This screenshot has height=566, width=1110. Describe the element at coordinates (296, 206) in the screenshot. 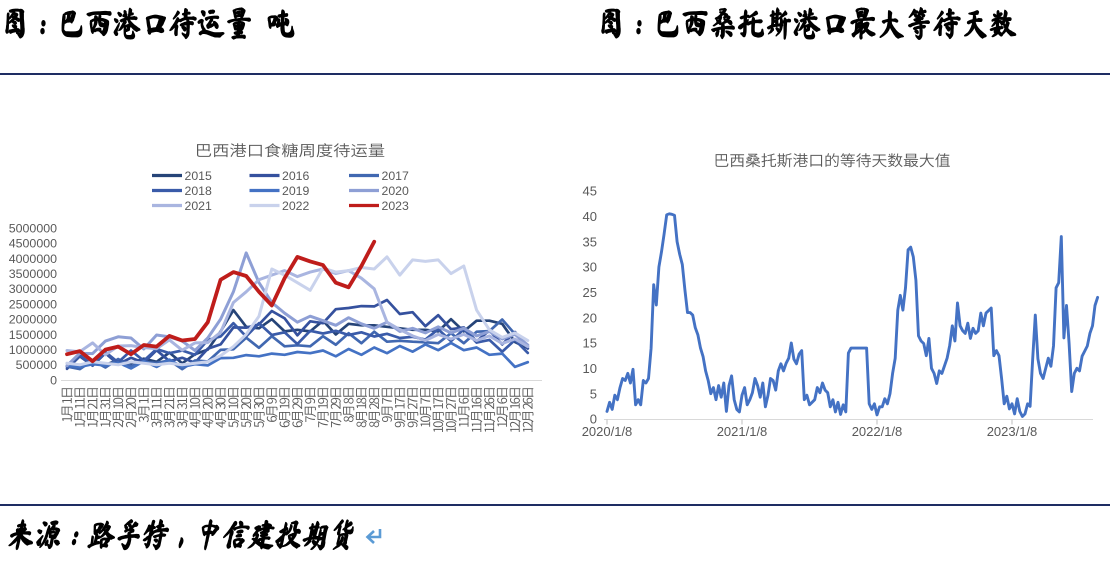

I see `svg-text: 2022` at that location.